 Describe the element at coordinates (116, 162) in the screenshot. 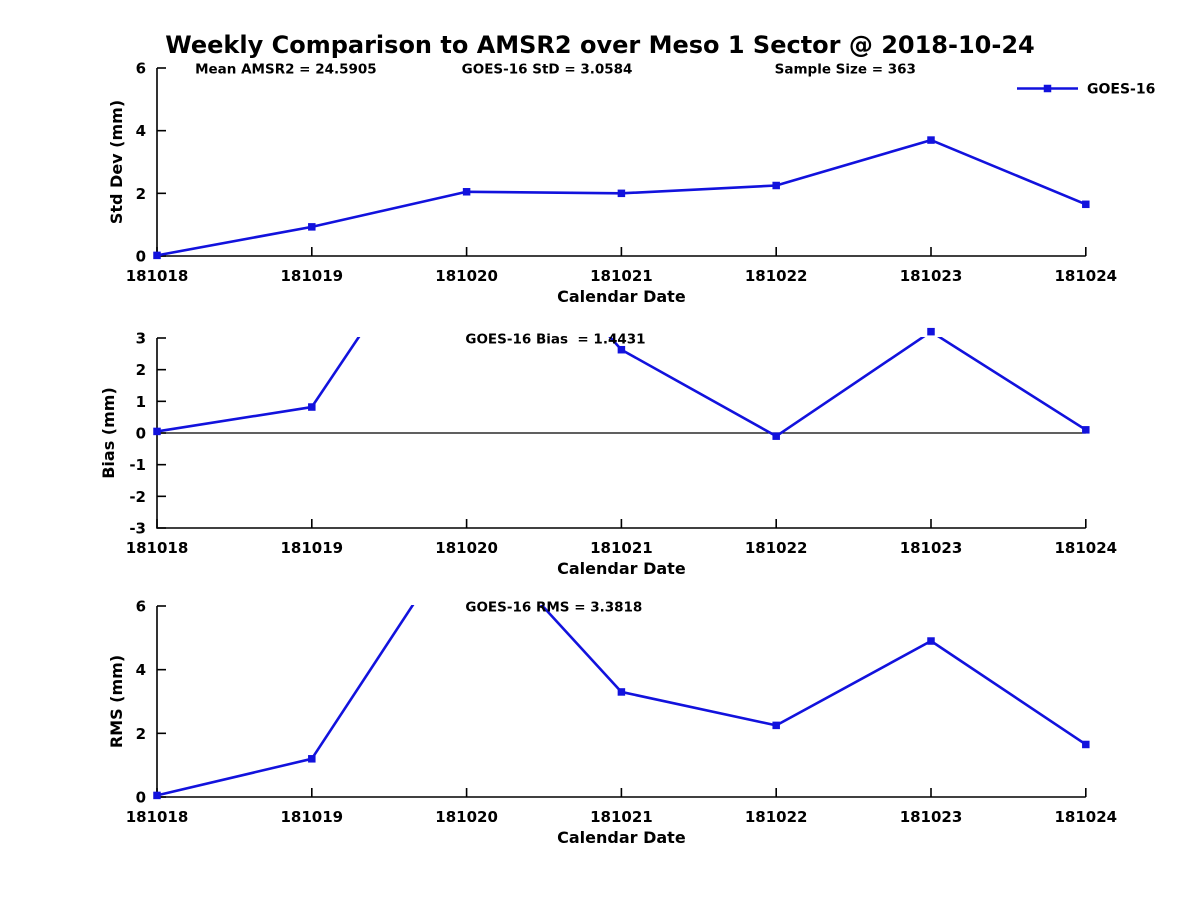

I see `y-axis-label: Std Dev (mm)` at that location.